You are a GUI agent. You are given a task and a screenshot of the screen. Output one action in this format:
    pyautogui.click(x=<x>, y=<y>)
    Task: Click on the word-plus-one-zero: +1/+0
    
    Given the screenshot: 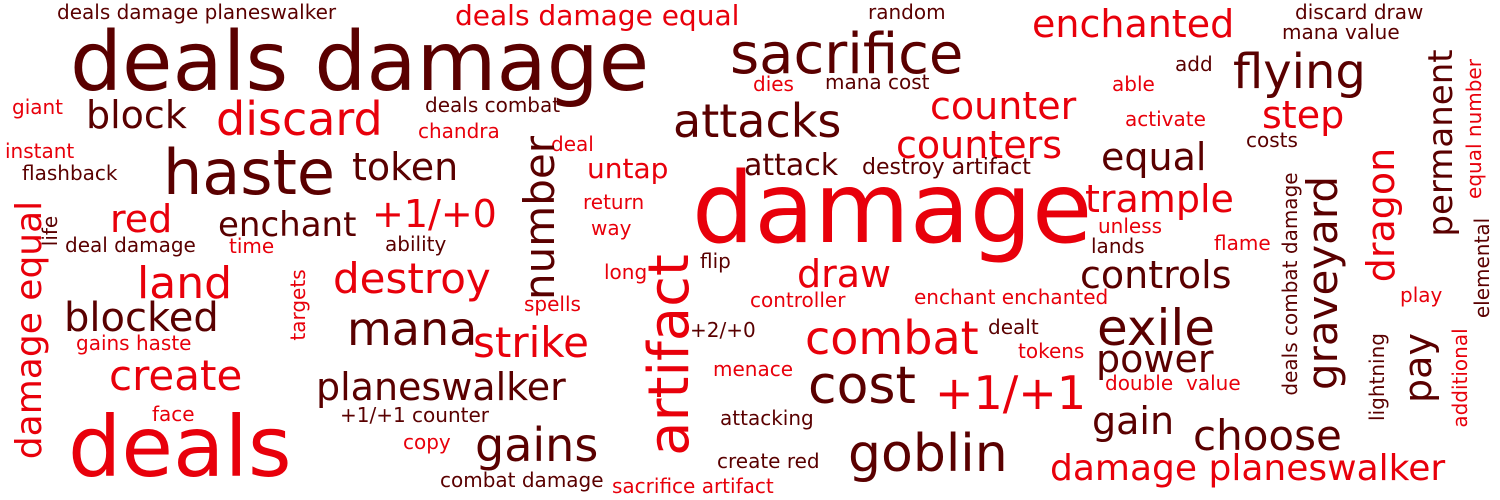 What is the action you would take?
    pyautogui.click(x=434, y=214)
    